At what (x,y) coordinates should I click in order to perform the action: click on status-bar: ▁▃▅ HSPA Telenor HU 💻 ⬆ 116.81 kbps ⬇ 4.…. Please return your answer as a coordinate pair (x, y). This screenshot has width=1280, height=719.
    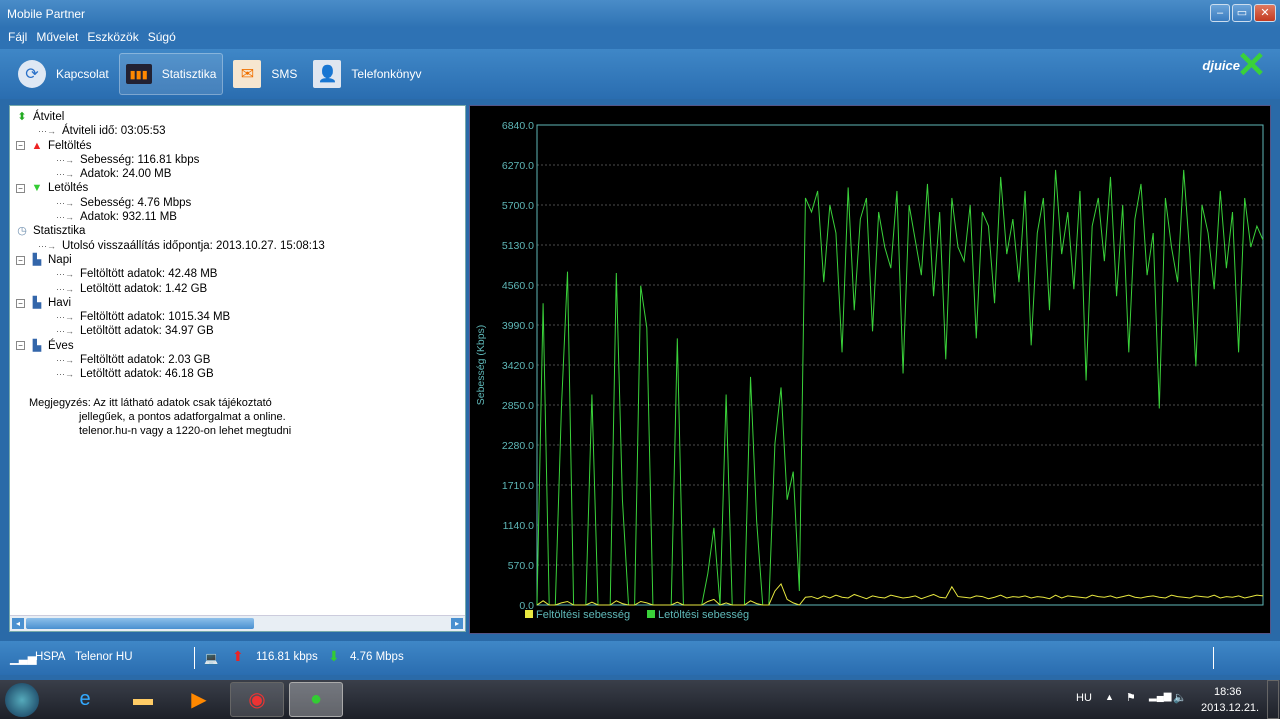
    Looking at the image, I should click on (640, 658).